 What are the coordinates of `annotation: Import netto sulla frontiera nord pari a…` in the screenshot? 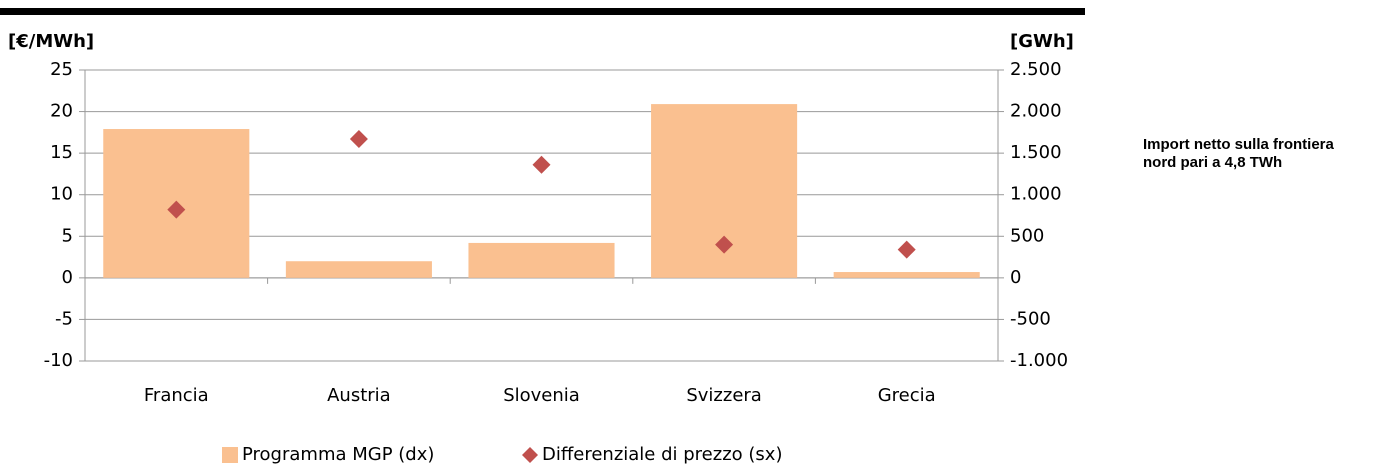 It's located at (1238, 153).